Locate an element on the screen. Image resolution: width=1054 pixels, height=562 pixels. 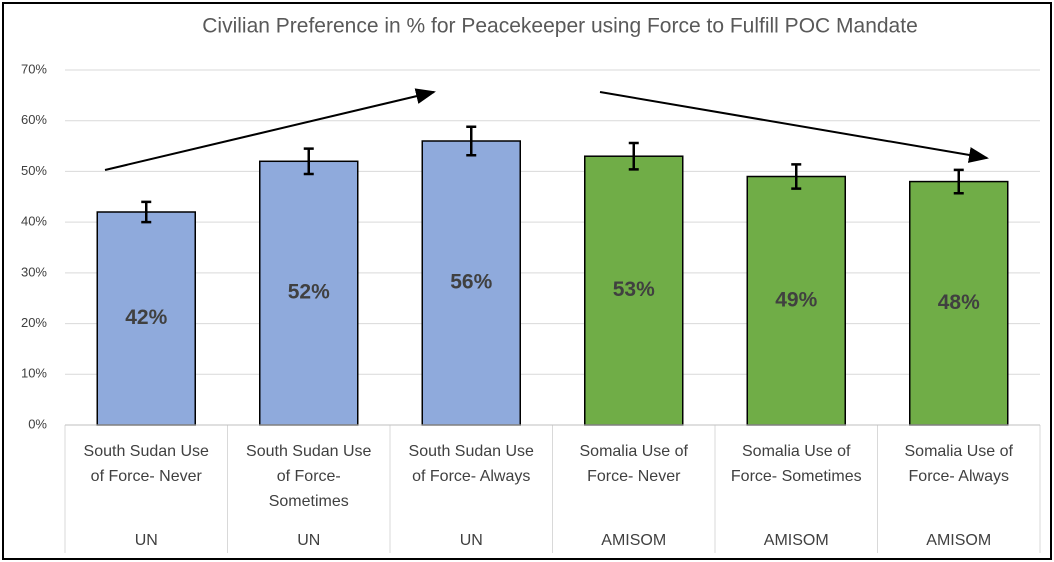
x-tick-label: Somalia Use of Force- Sometimes is located at coordinates (796, 464).